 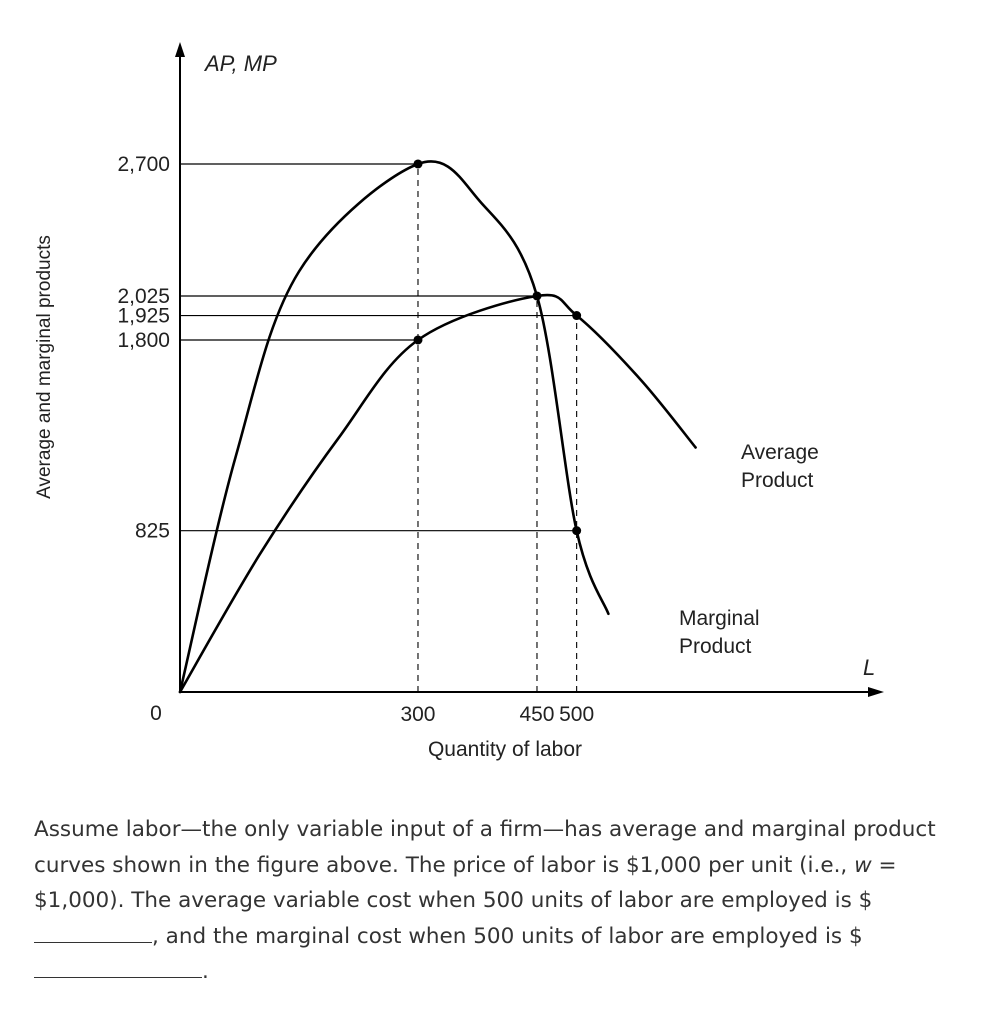 What do you see at coordinates (417, 714) in the screenshot?
I see `x-tick-label: 300` at bounding box center [417, 714].